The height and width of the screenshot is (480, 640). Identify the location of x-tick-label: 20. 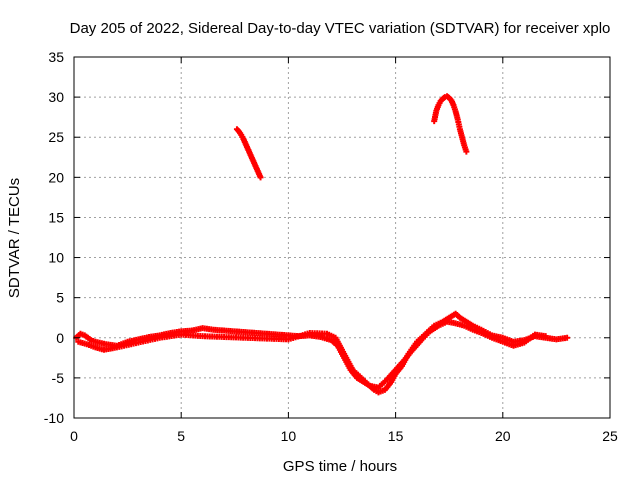
(503, 436).